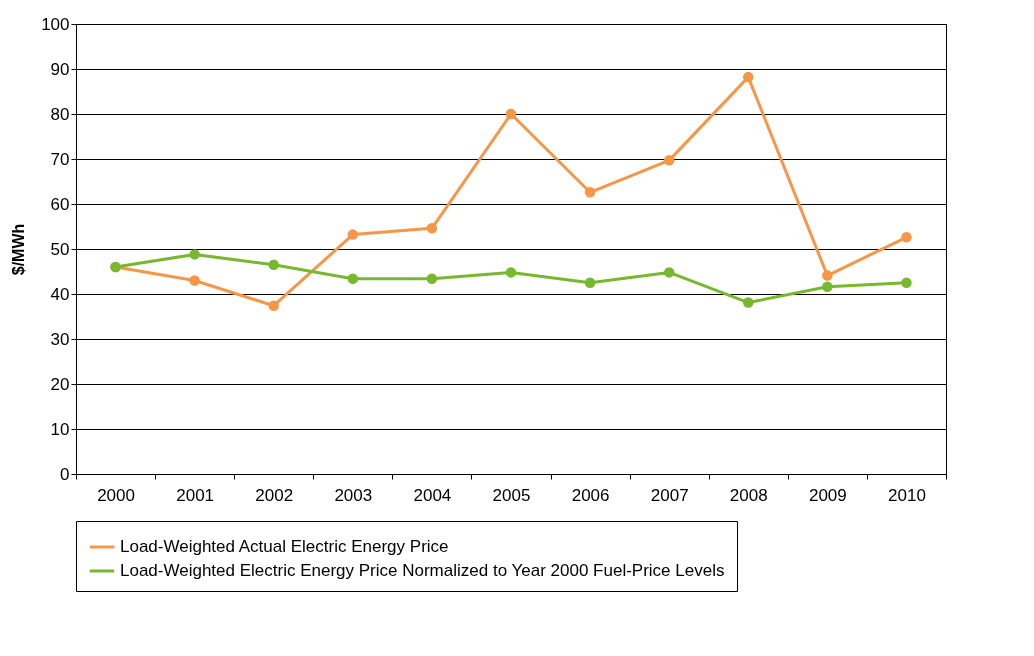 The height and width of the screenshot is (656, 1034). What do you see at coordinates (60, 114) in the screenshot?
I see `y-tick-label: 80` at bounding box center [60, 114].